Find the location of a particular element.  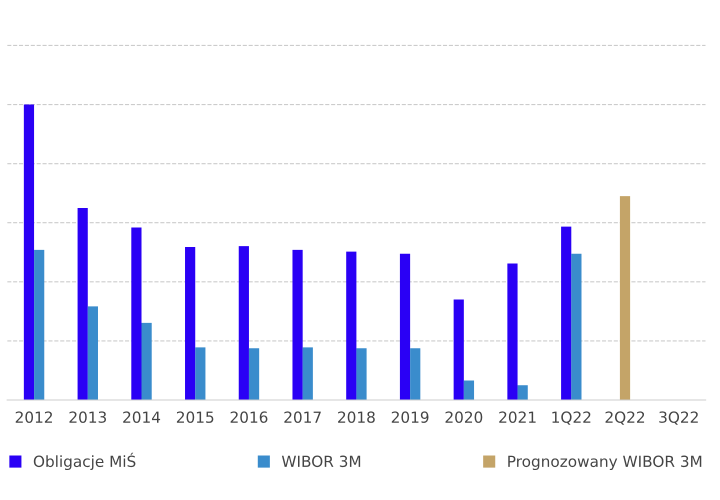

x-tick-label: 3Q22 is located at coordinates (678, 418).